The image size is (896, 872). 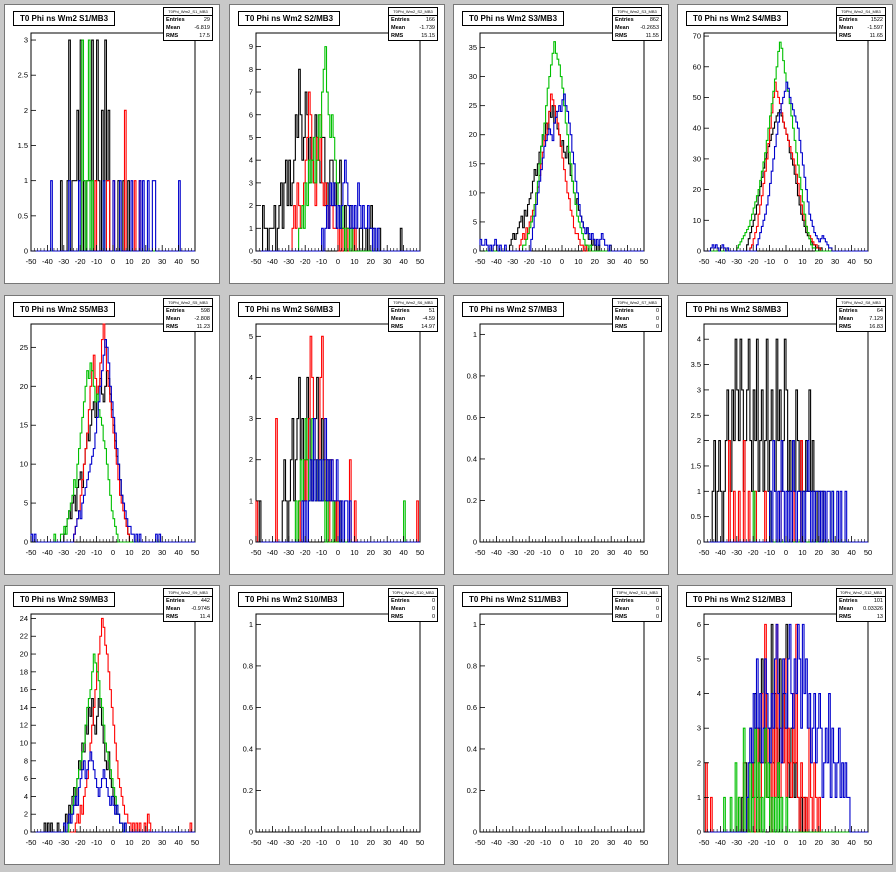 I want to click on stats-entries-label: Entries, so click(x=624, y=311).